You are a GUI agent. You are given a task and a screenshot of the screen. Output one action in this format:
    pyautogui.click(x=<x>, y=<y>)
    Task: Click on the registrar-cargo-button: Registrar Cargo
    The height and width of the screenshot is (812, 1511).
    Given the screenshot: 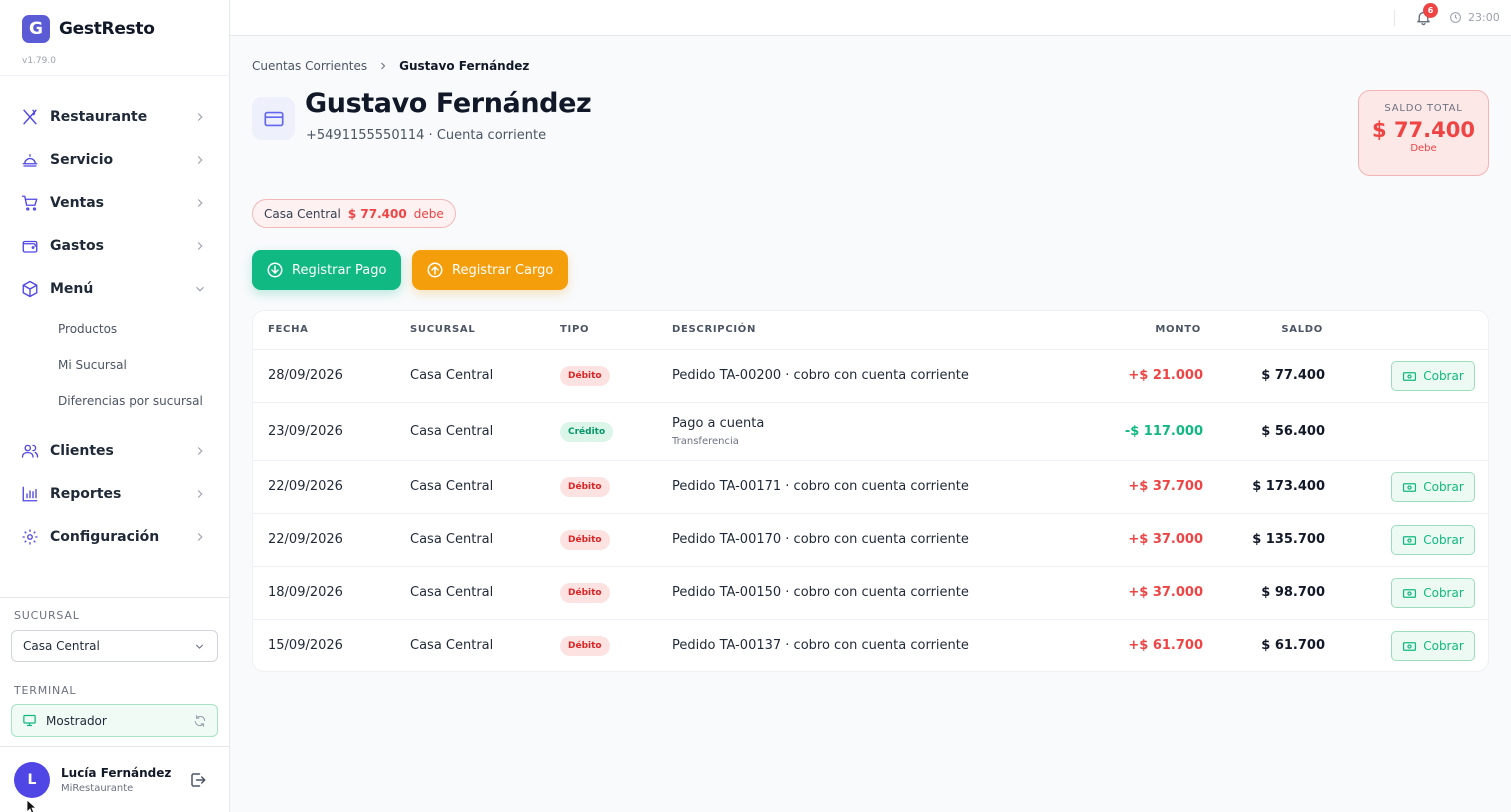 What is the action you would take?
    pyautogui.click(x=490, y=270)
    